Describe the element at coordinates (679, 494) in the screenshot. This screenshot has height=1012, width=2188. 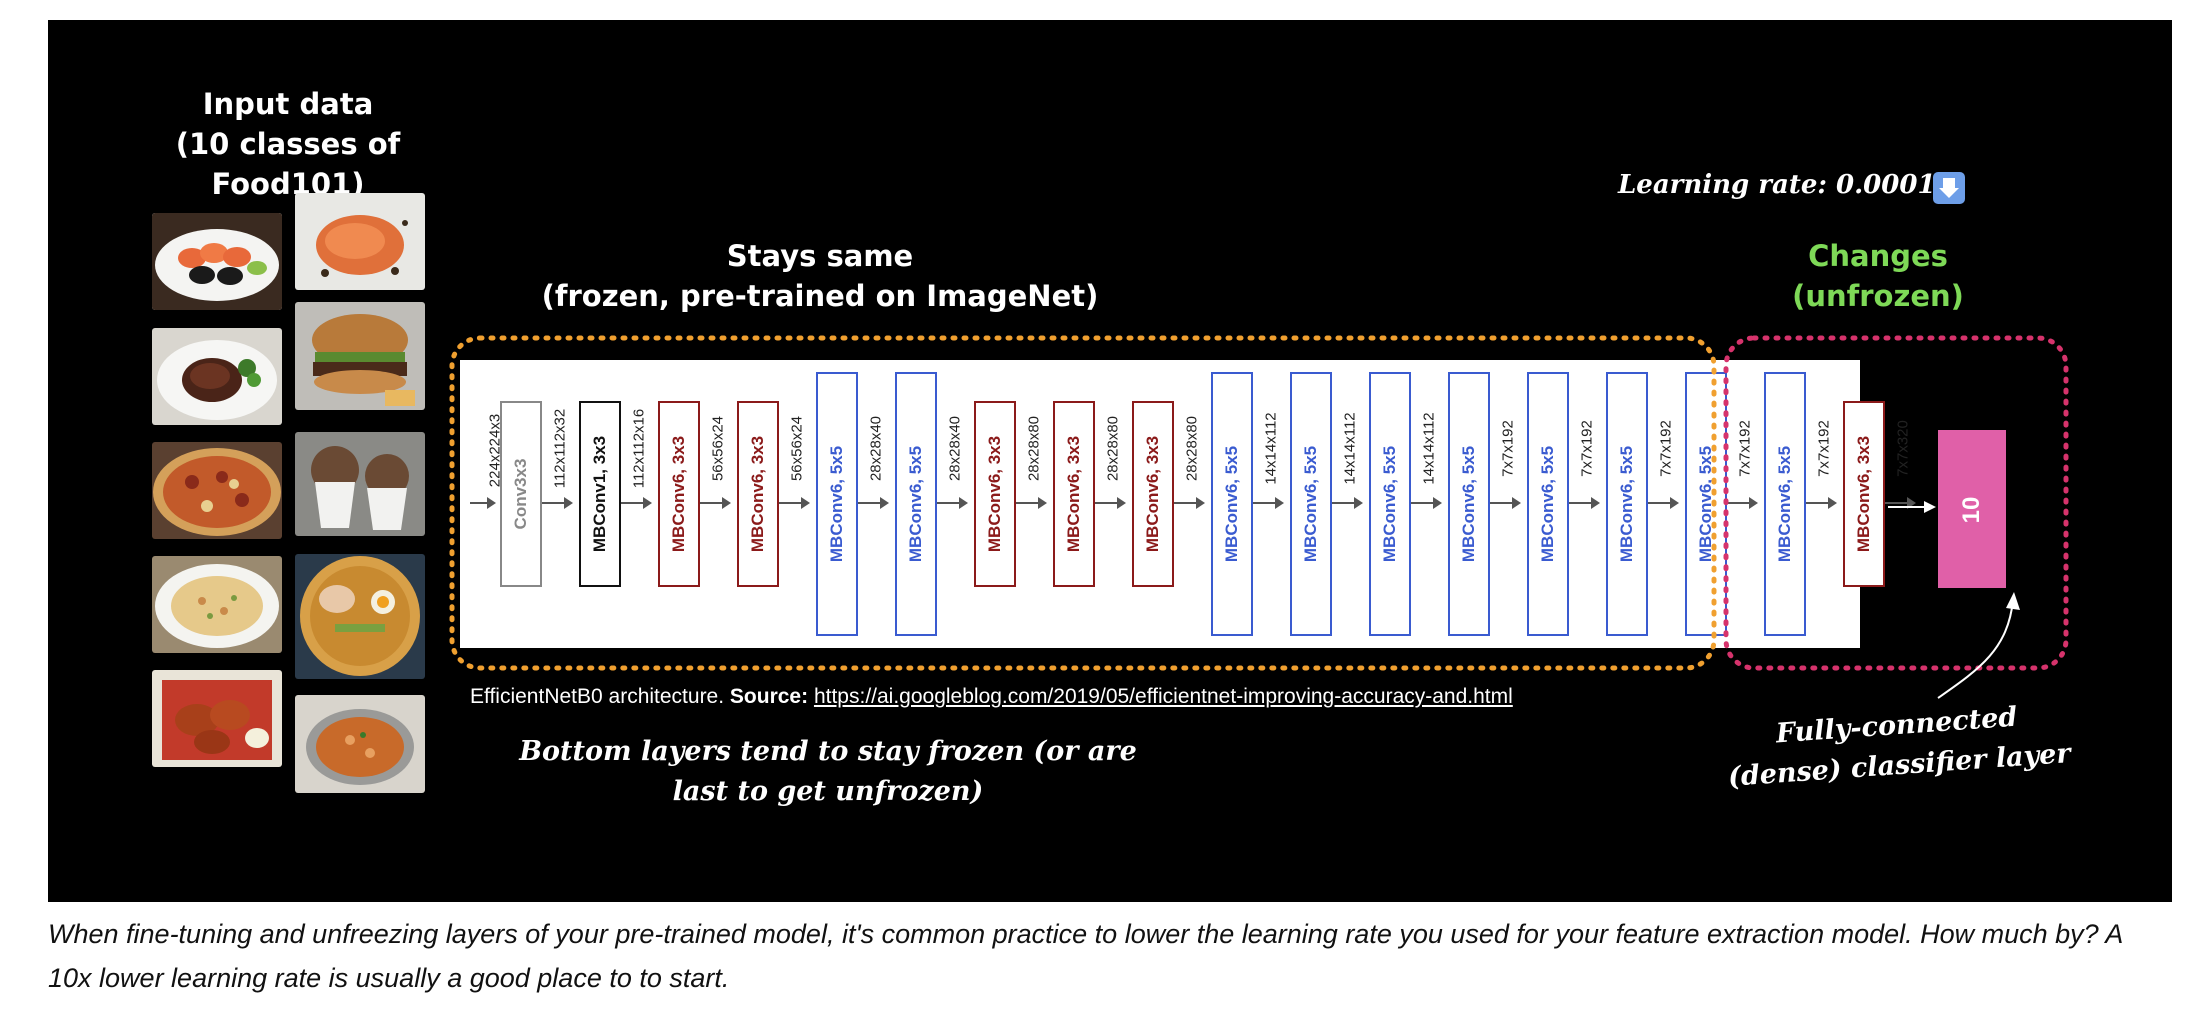
I see `layer-box-3: MBConv6, 3x3` at that location.